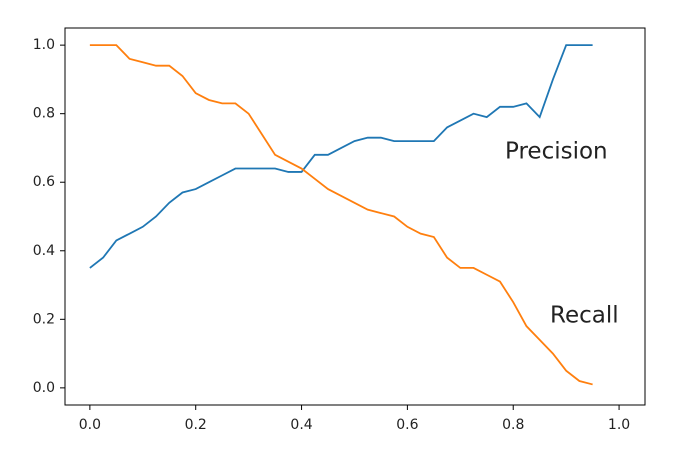 The height and width of the screenshot is (460, 683). I want to click on y-tick-label: 1.0, so click(44, 45).